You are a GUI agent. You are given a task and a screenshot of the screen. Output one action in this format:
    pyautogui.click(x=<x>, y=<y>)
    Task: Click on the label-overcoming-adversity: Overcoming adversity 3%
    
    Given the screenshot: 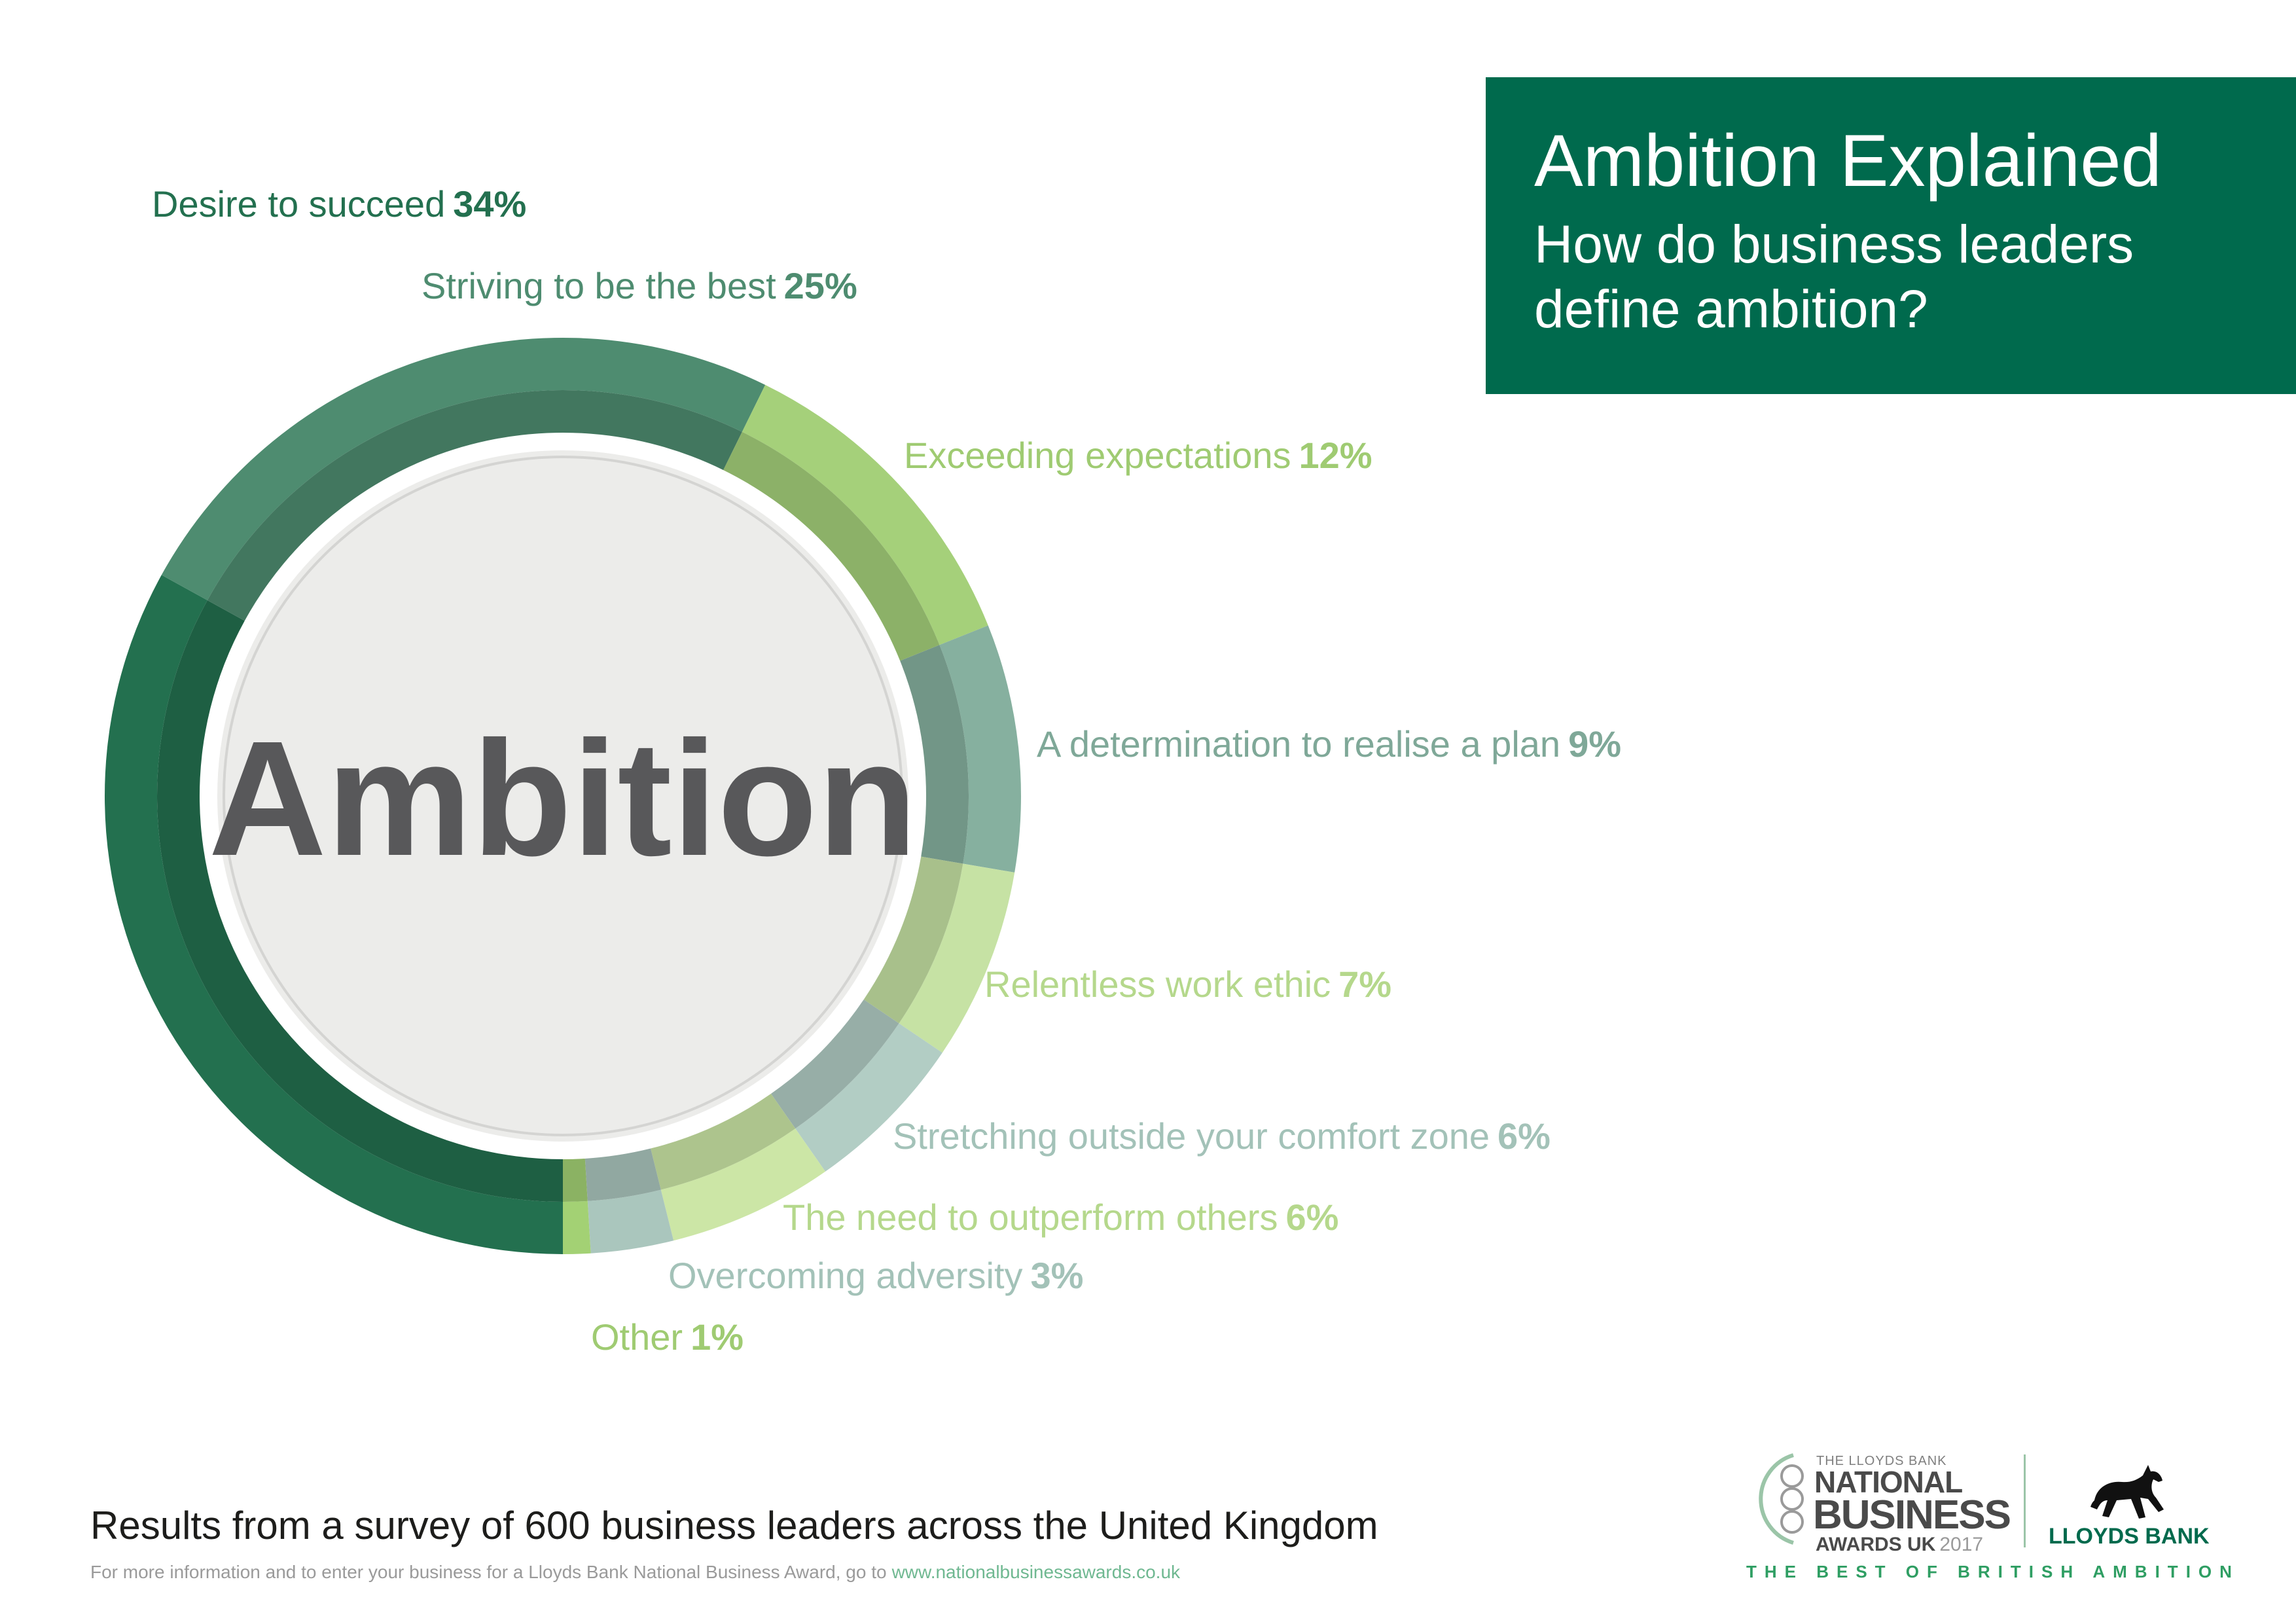 What is the action you would take?
    pyautogui.click(x=876, y=1275)
    